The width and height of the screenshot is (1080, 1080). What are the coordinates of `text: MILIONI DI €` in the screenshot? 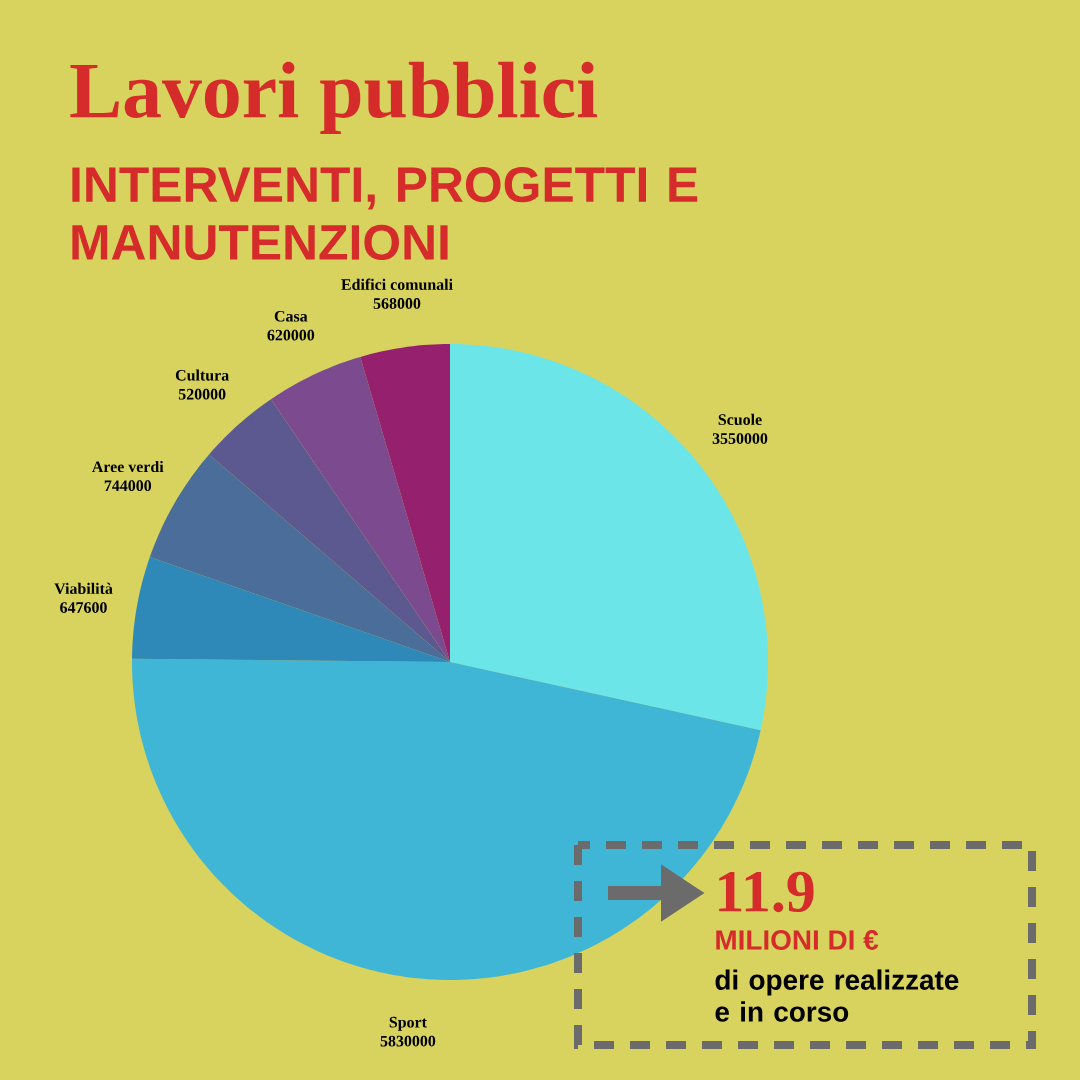 It's located at (797, 940).